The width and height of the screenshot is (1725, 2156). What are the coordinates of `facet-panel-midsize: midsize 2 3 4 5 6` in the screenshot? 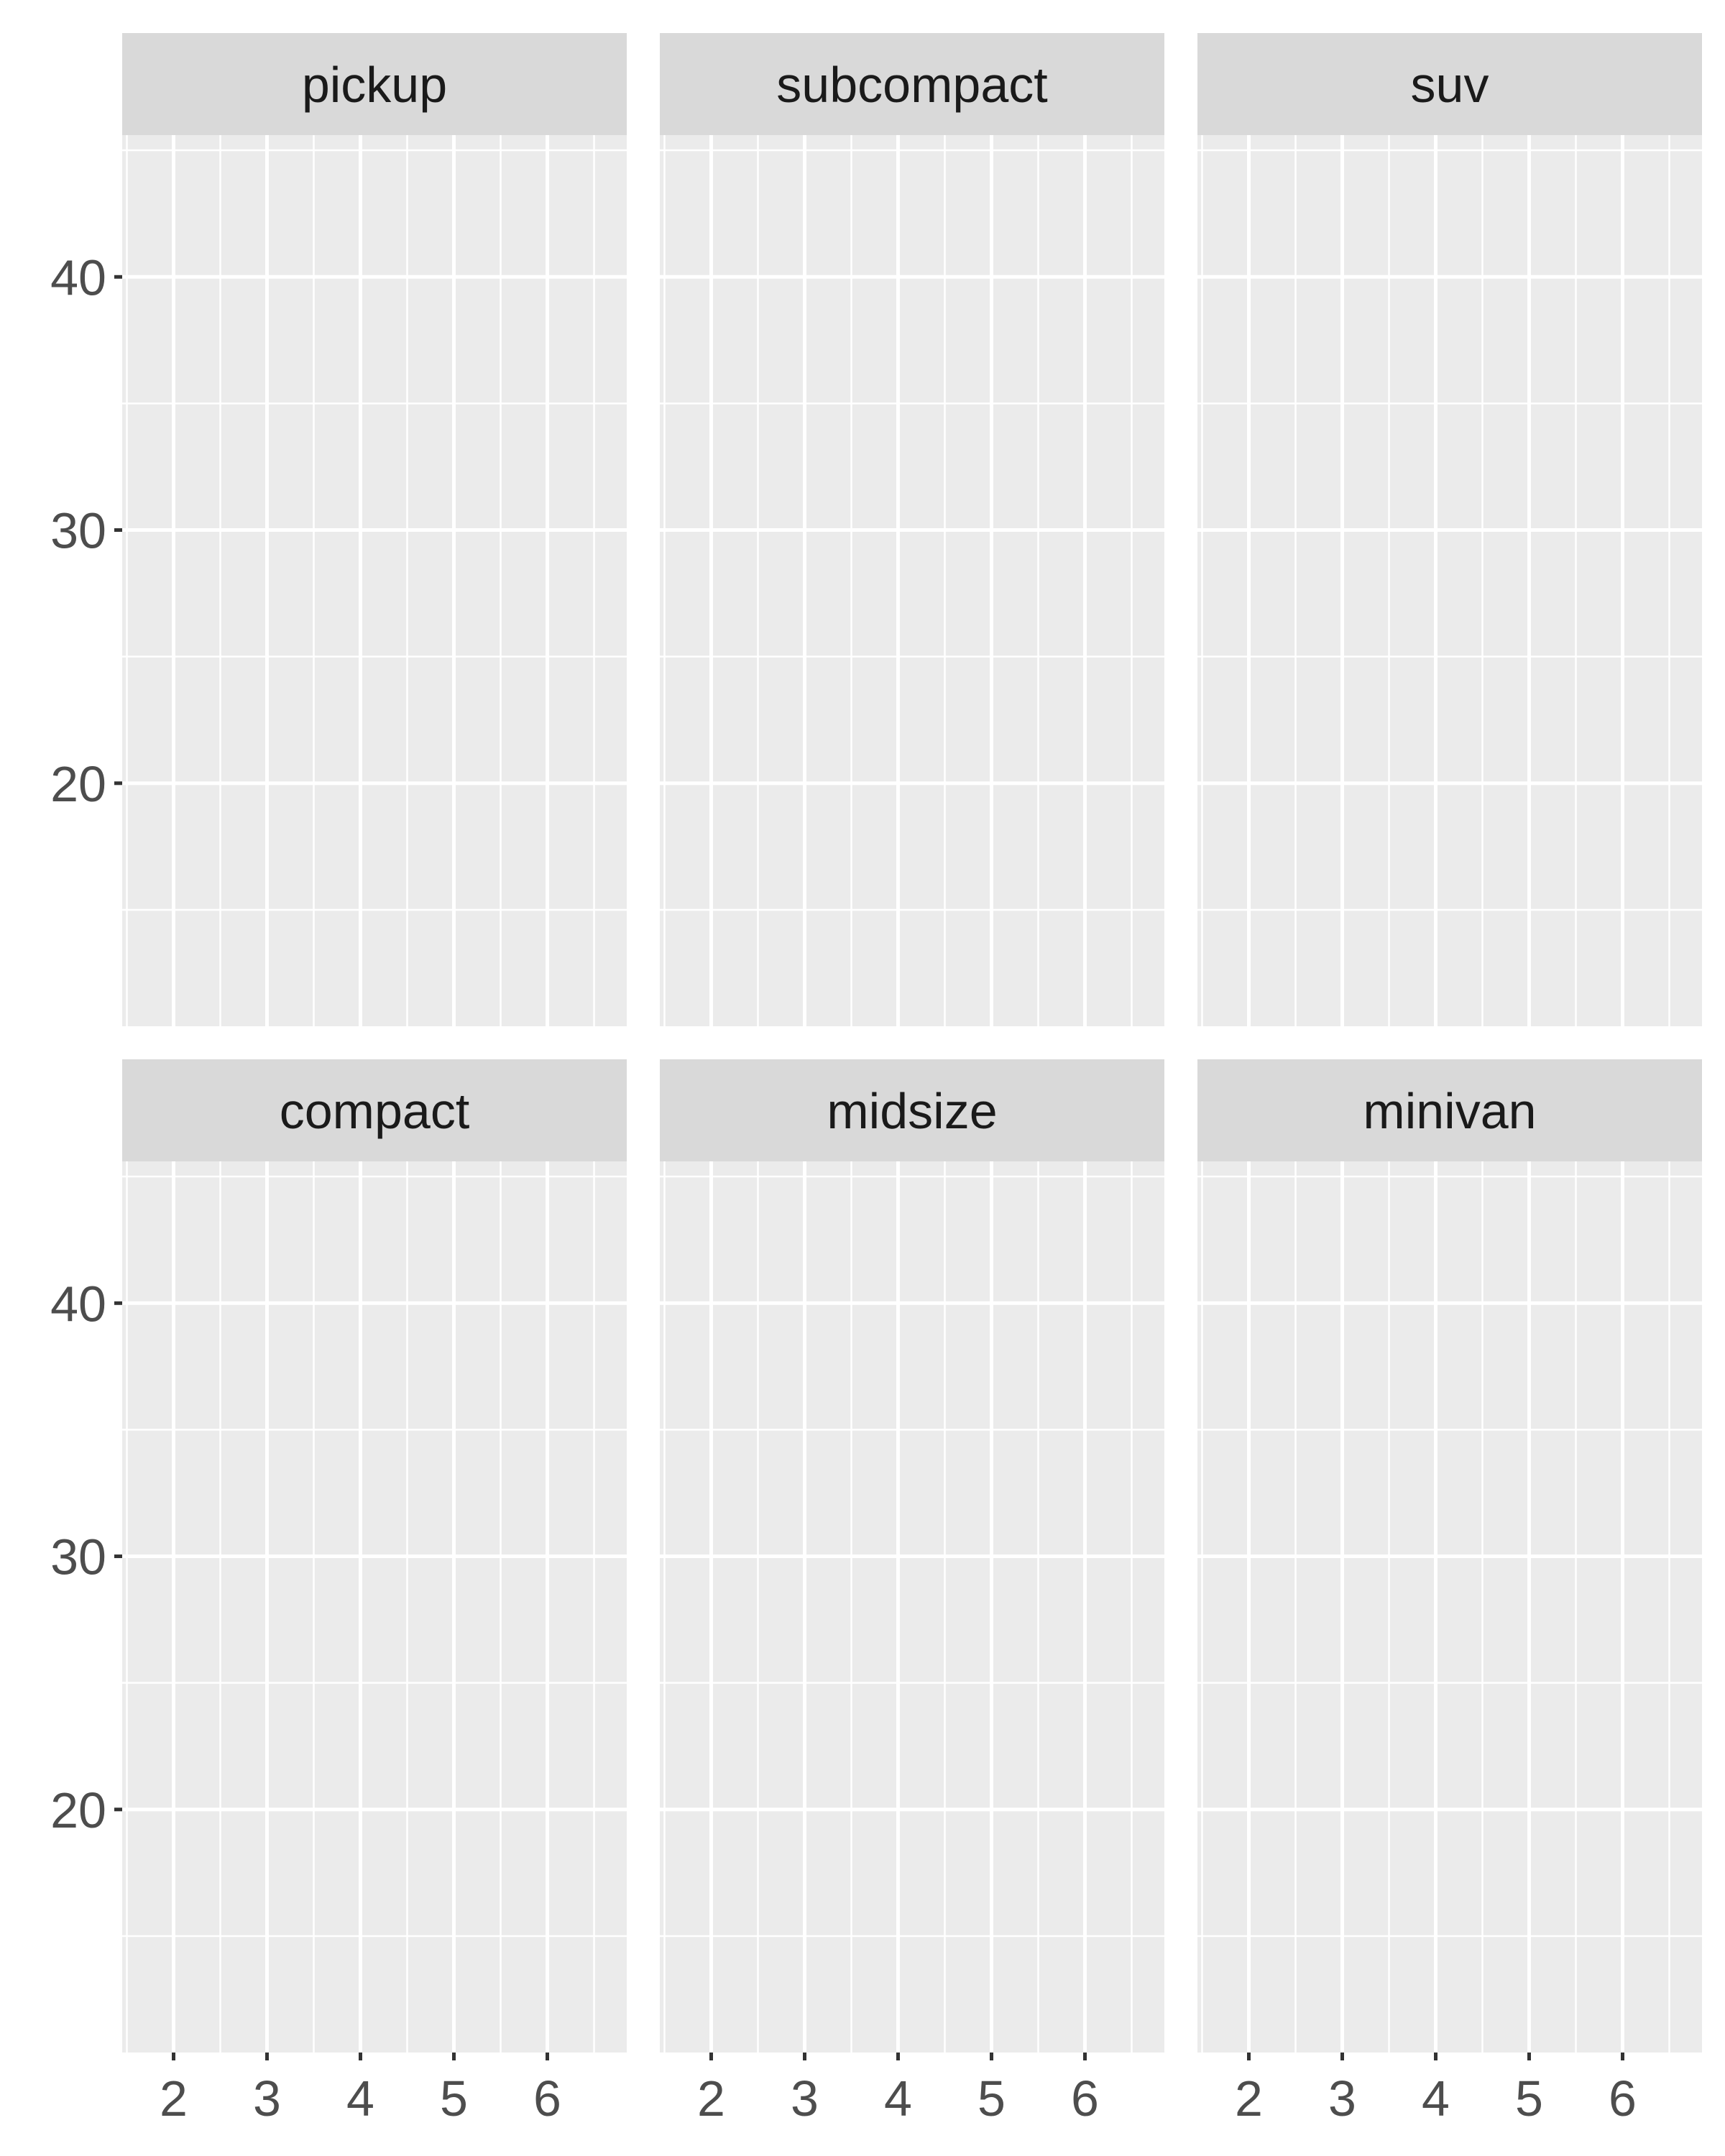 It's located at (912, 1593).